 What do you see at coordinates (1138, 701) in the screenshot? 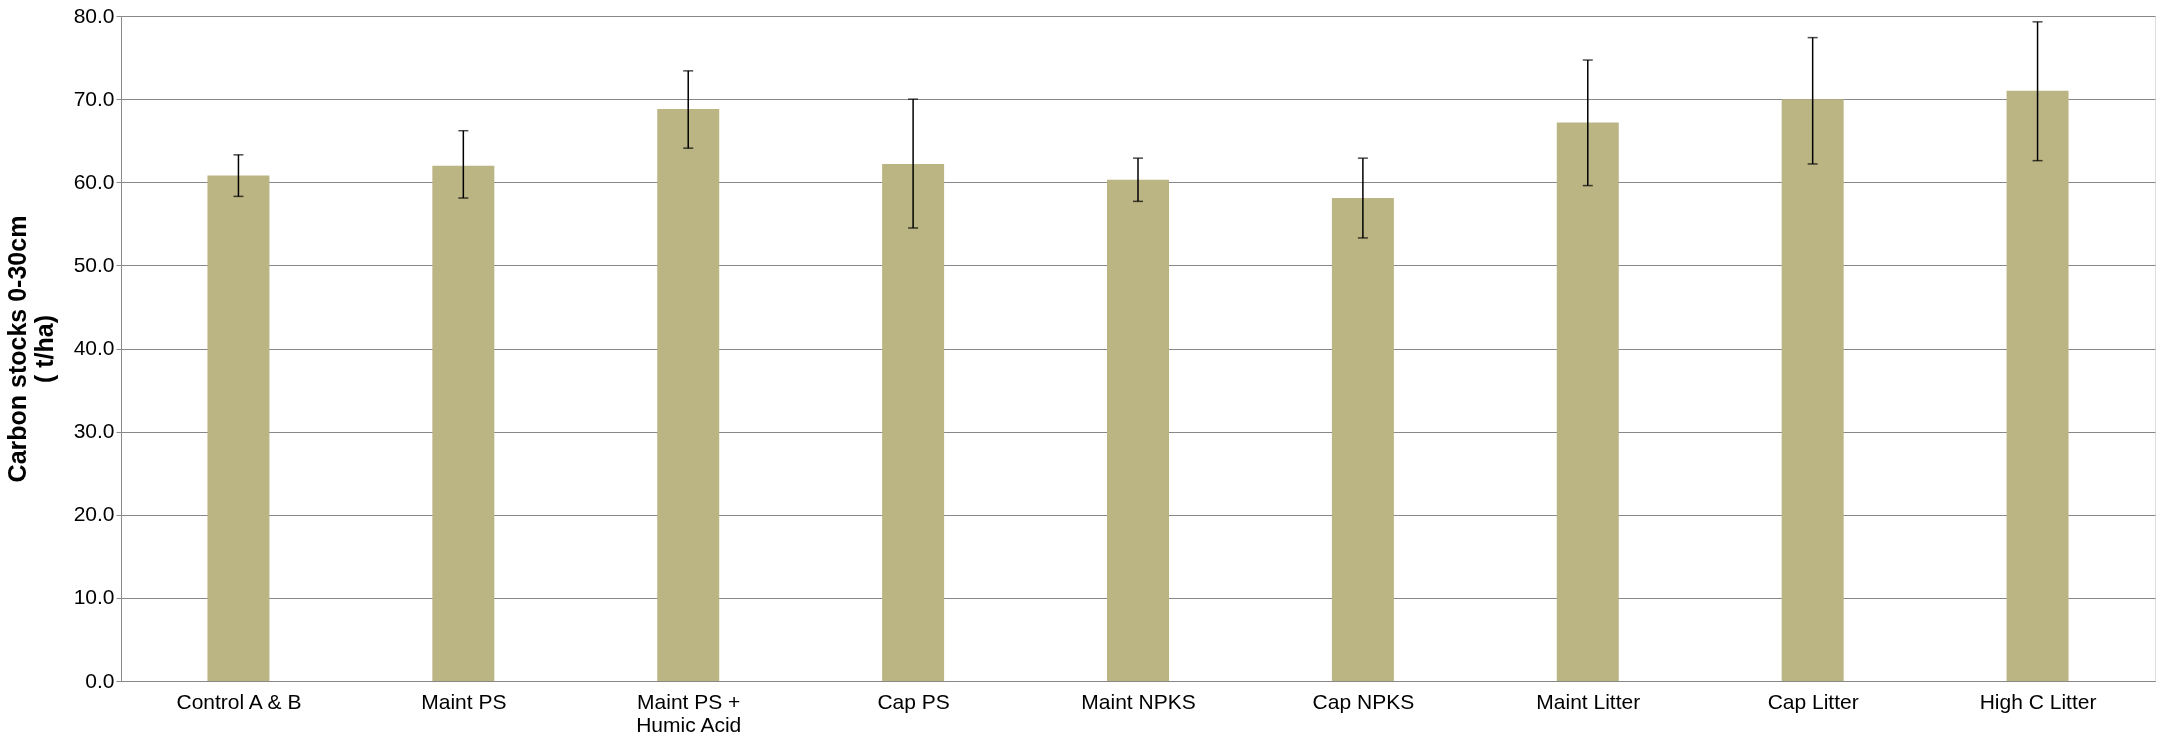
I see `x-tick-label: Maint NPKS` at bounding box center [1138, 701].